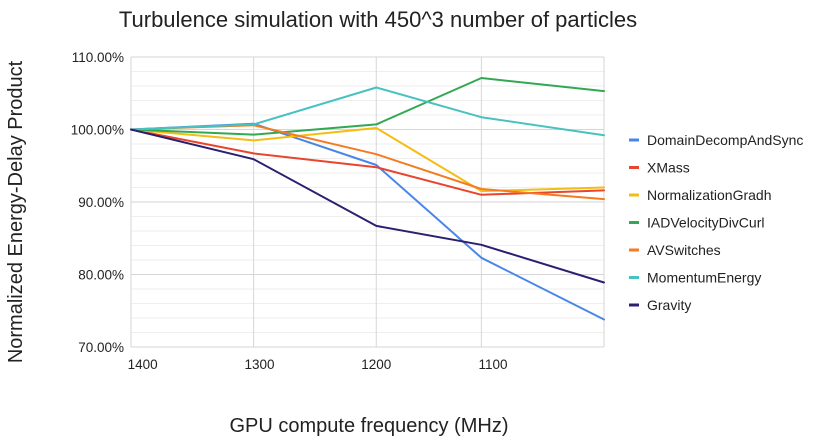  I want to click on y-tick-label: 80.00%, so click(101, 275).